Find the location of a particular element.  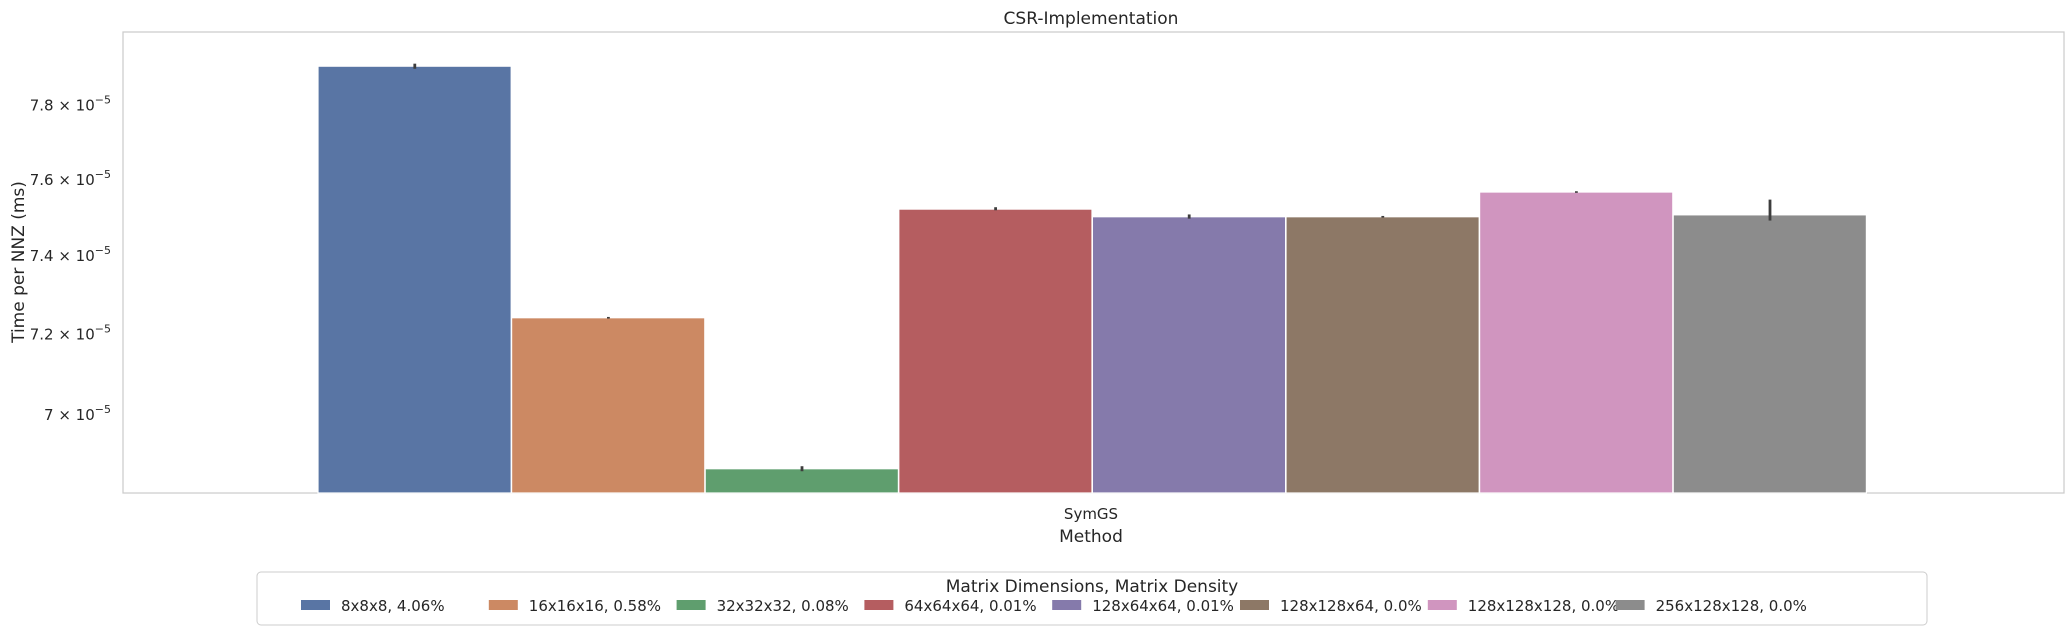

x-tick-label: SymGS is located at coordinates (1091, 514).